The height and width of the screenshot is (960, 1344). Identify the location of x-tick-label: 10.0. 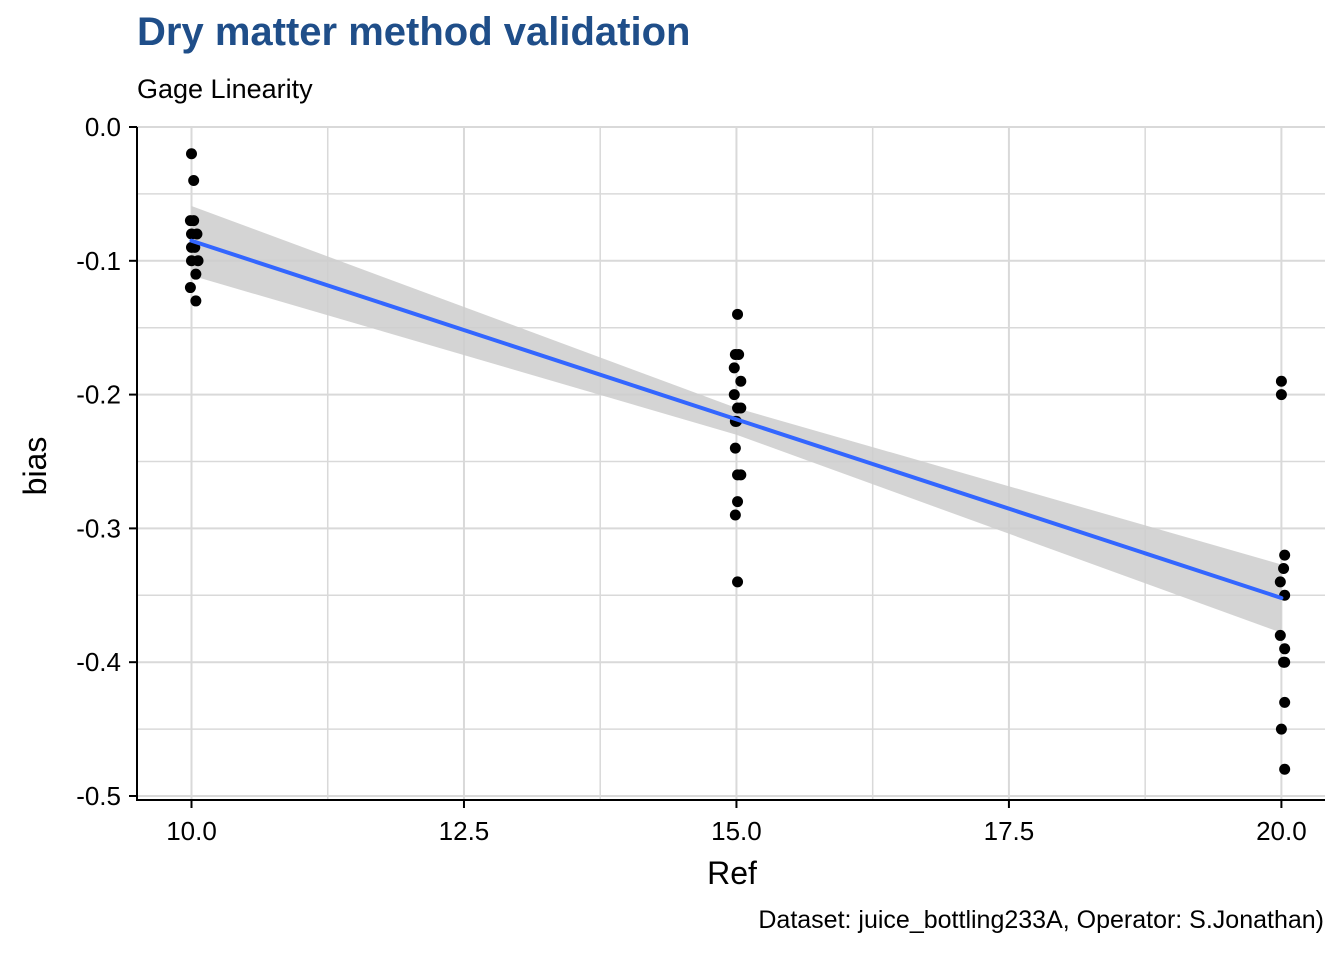
(191, 831).